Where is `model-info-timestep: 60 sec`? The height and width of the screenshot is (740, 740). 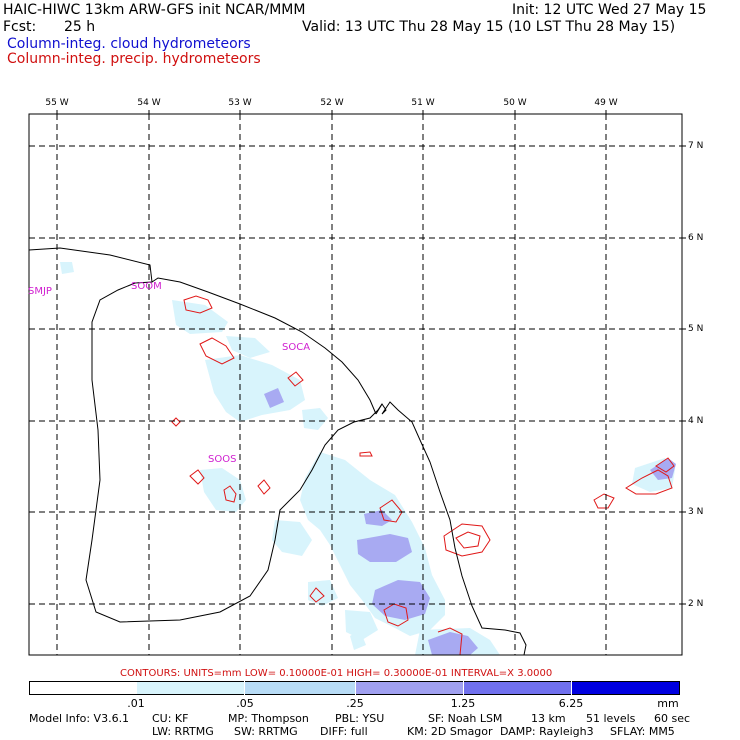 model-info-timestep: 60 sec is located at coordinates (672, 718).